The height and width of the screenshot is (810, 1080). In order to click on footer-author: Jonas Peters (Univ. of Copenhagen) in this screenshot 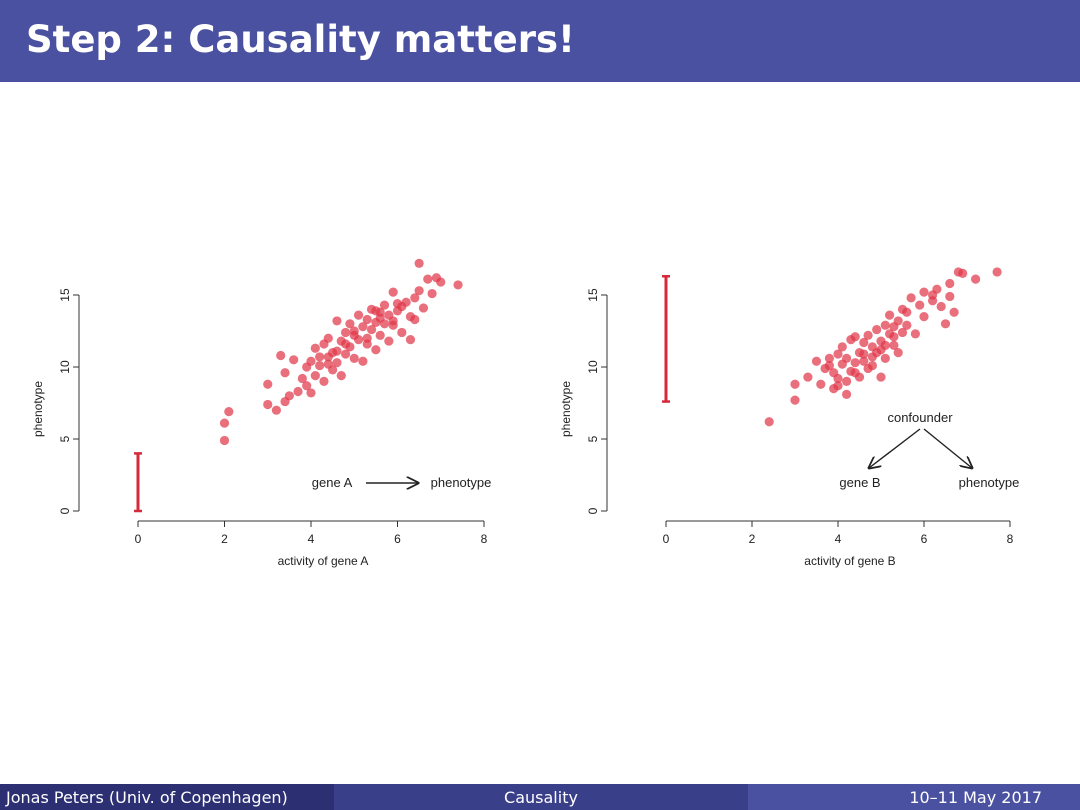, I will do `click(167, 797)`.